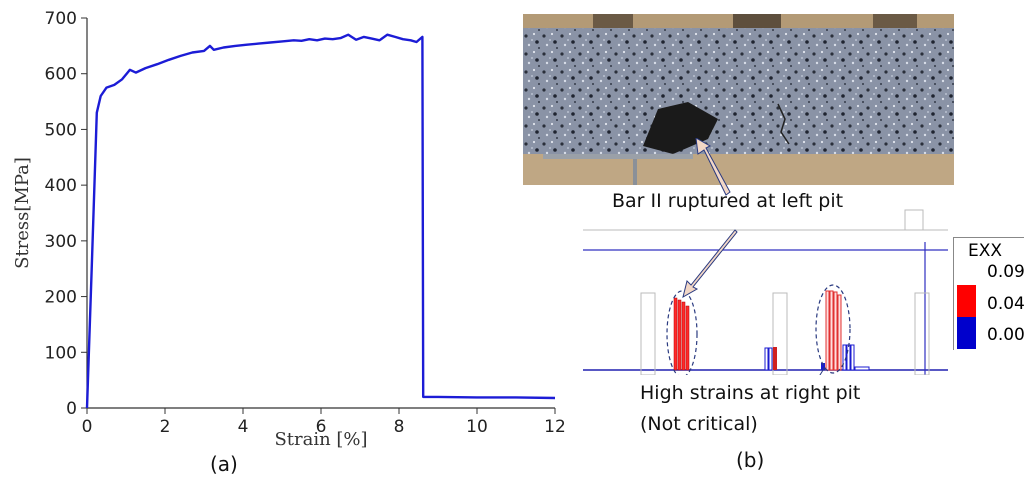 The image size is (1024, 477). I want to click on rupture-arrow, so click(710, 264).